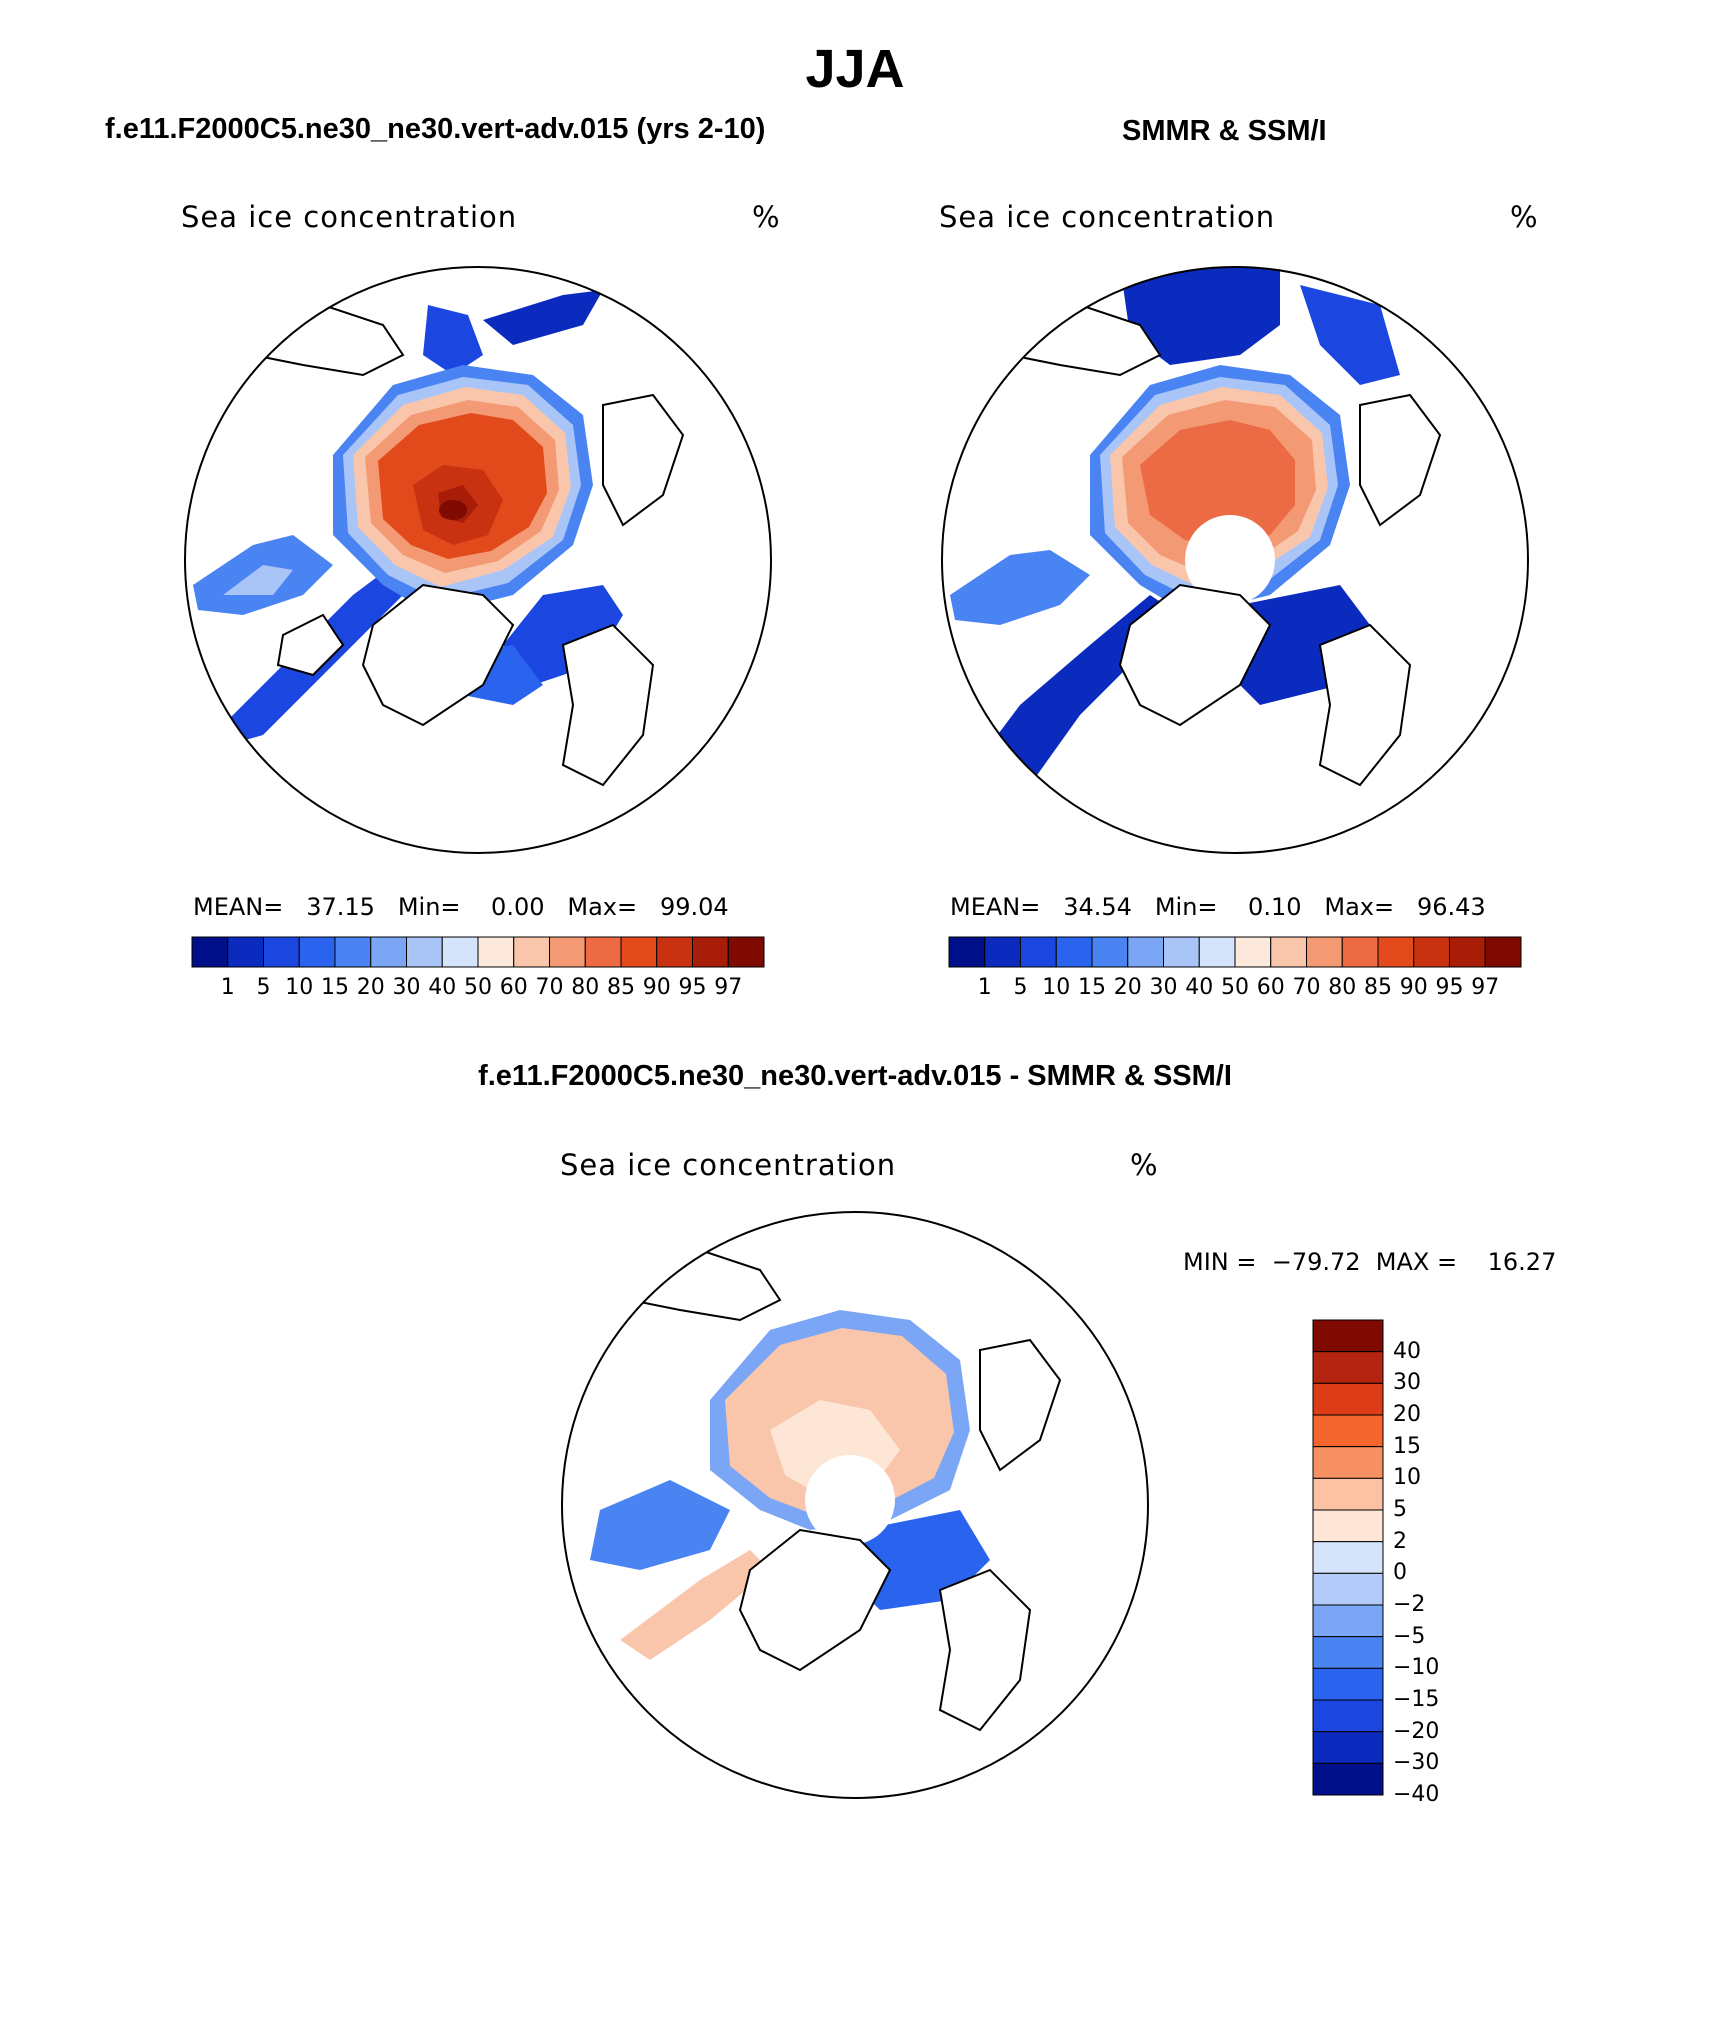 This screenshot has height=2022, width=1710. What do you see at coordinates (349, 217) in the screenshot?
I see `left-variable-label: Sea ice concentration` at bounding box center [349, 217].